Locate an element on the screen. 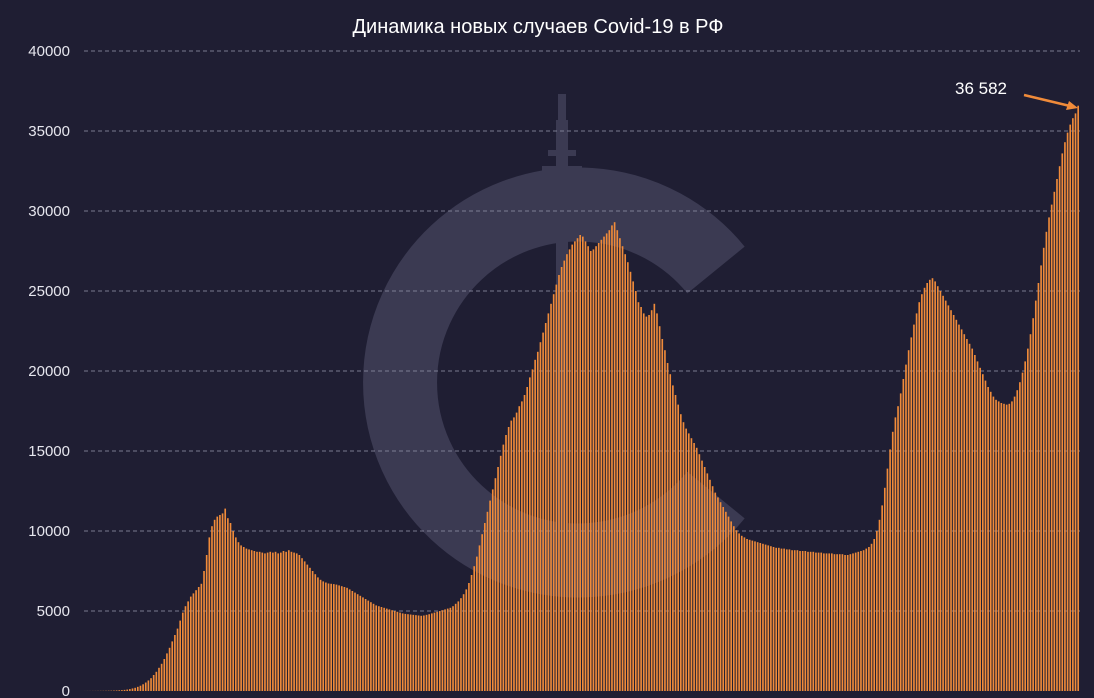 Image resolution: width=1094 pixels, height=698 pixels. y-tick-label: 35000 is located at coordinates (49, 131).